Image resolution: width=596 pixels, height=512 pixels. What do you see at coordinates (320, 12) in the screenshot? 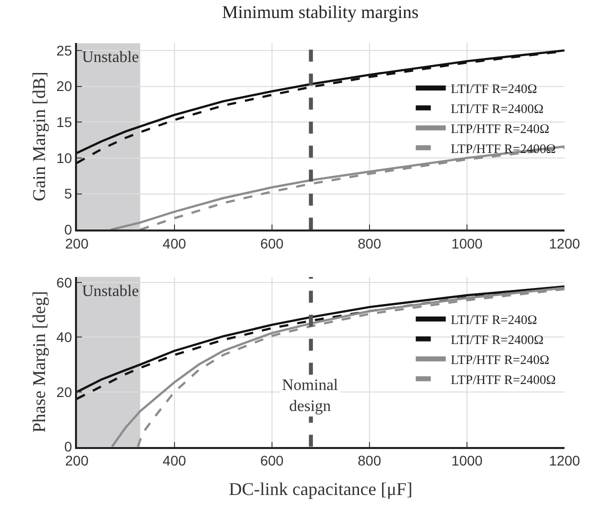
I see `chart-title: Minimum stability margins` at bounding box center [320, 12].